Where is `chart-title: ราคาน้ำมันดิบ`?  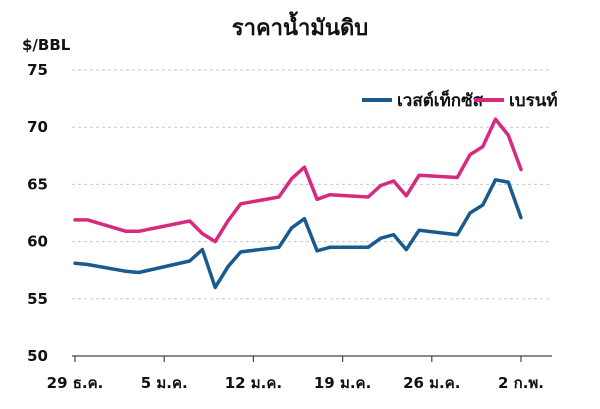 chart-title: ราคาน้ำมันดิบ is located at coordinates (300, 28).